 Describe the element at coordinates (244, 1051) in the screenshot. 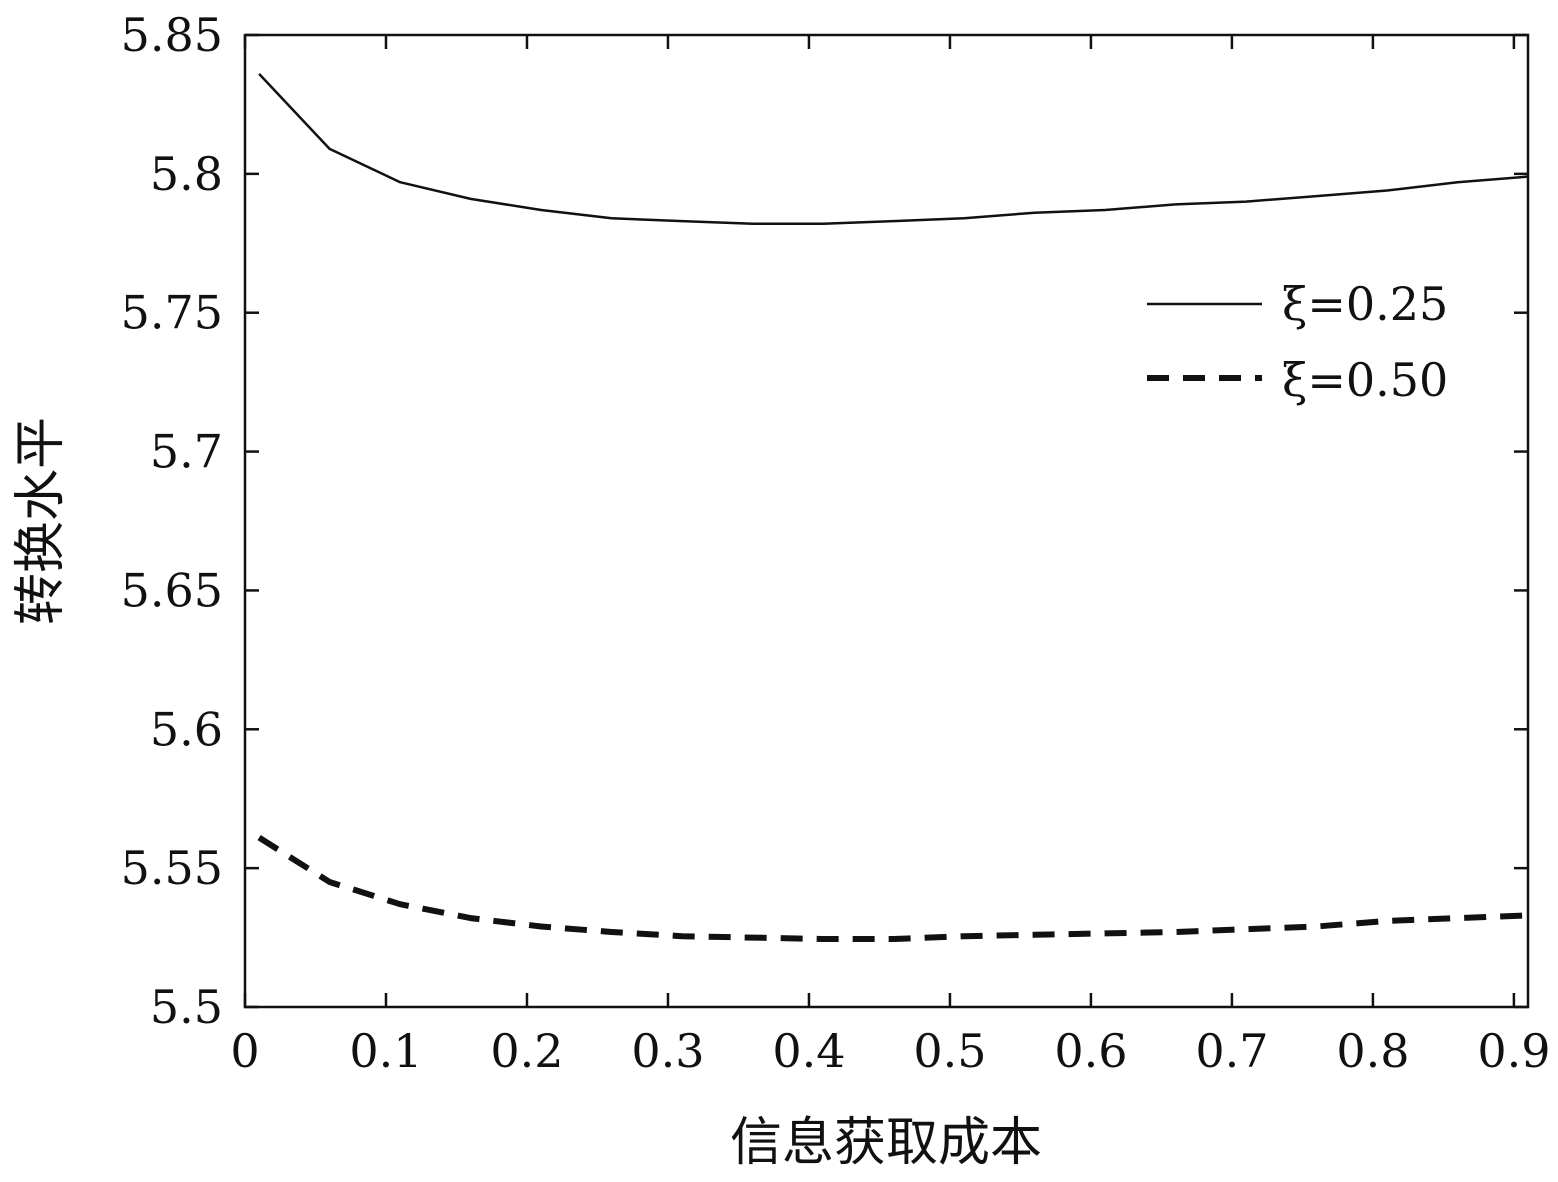

I see `x-tick-label: 0` at that location.